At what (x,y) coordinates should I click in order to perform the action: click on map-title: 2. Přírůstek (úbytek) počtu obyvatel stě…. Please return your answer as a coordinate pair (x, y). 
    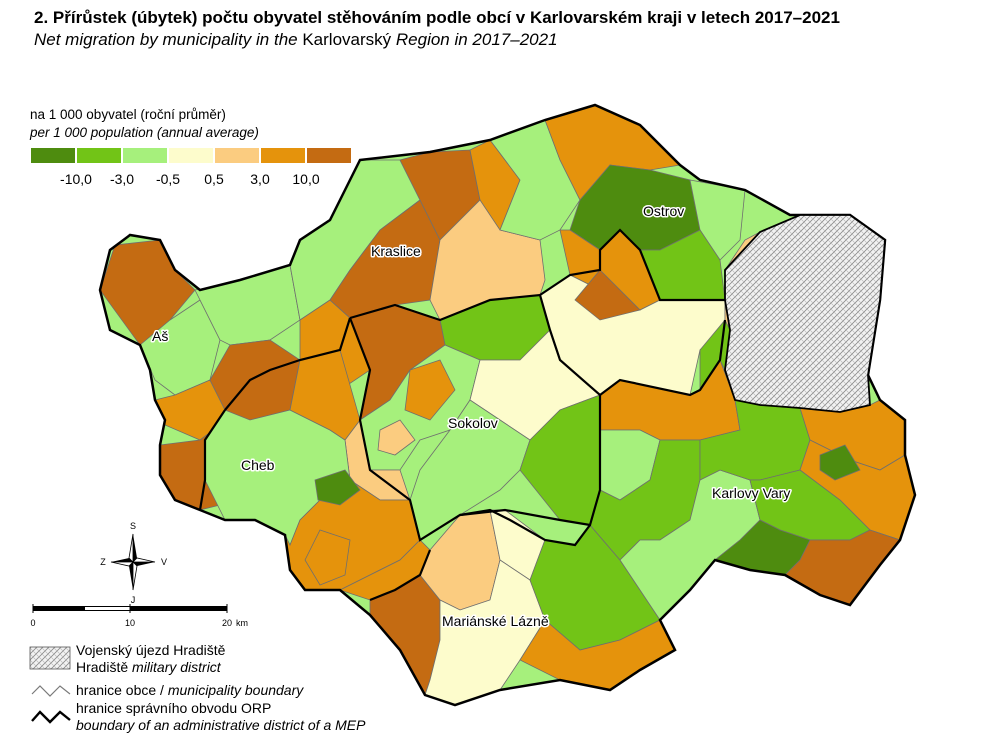
    Looking at the image, I should click on (437, 17).